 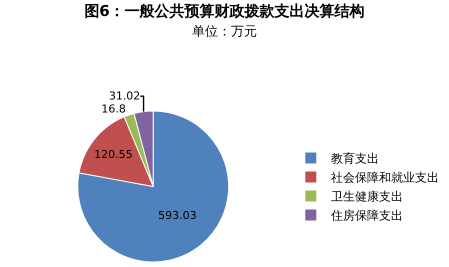 What do you see at coordinates (384, 177) in the screenshot?
I see `legend-label: 社会保障和就业支出` at bounding box center [384, 177].